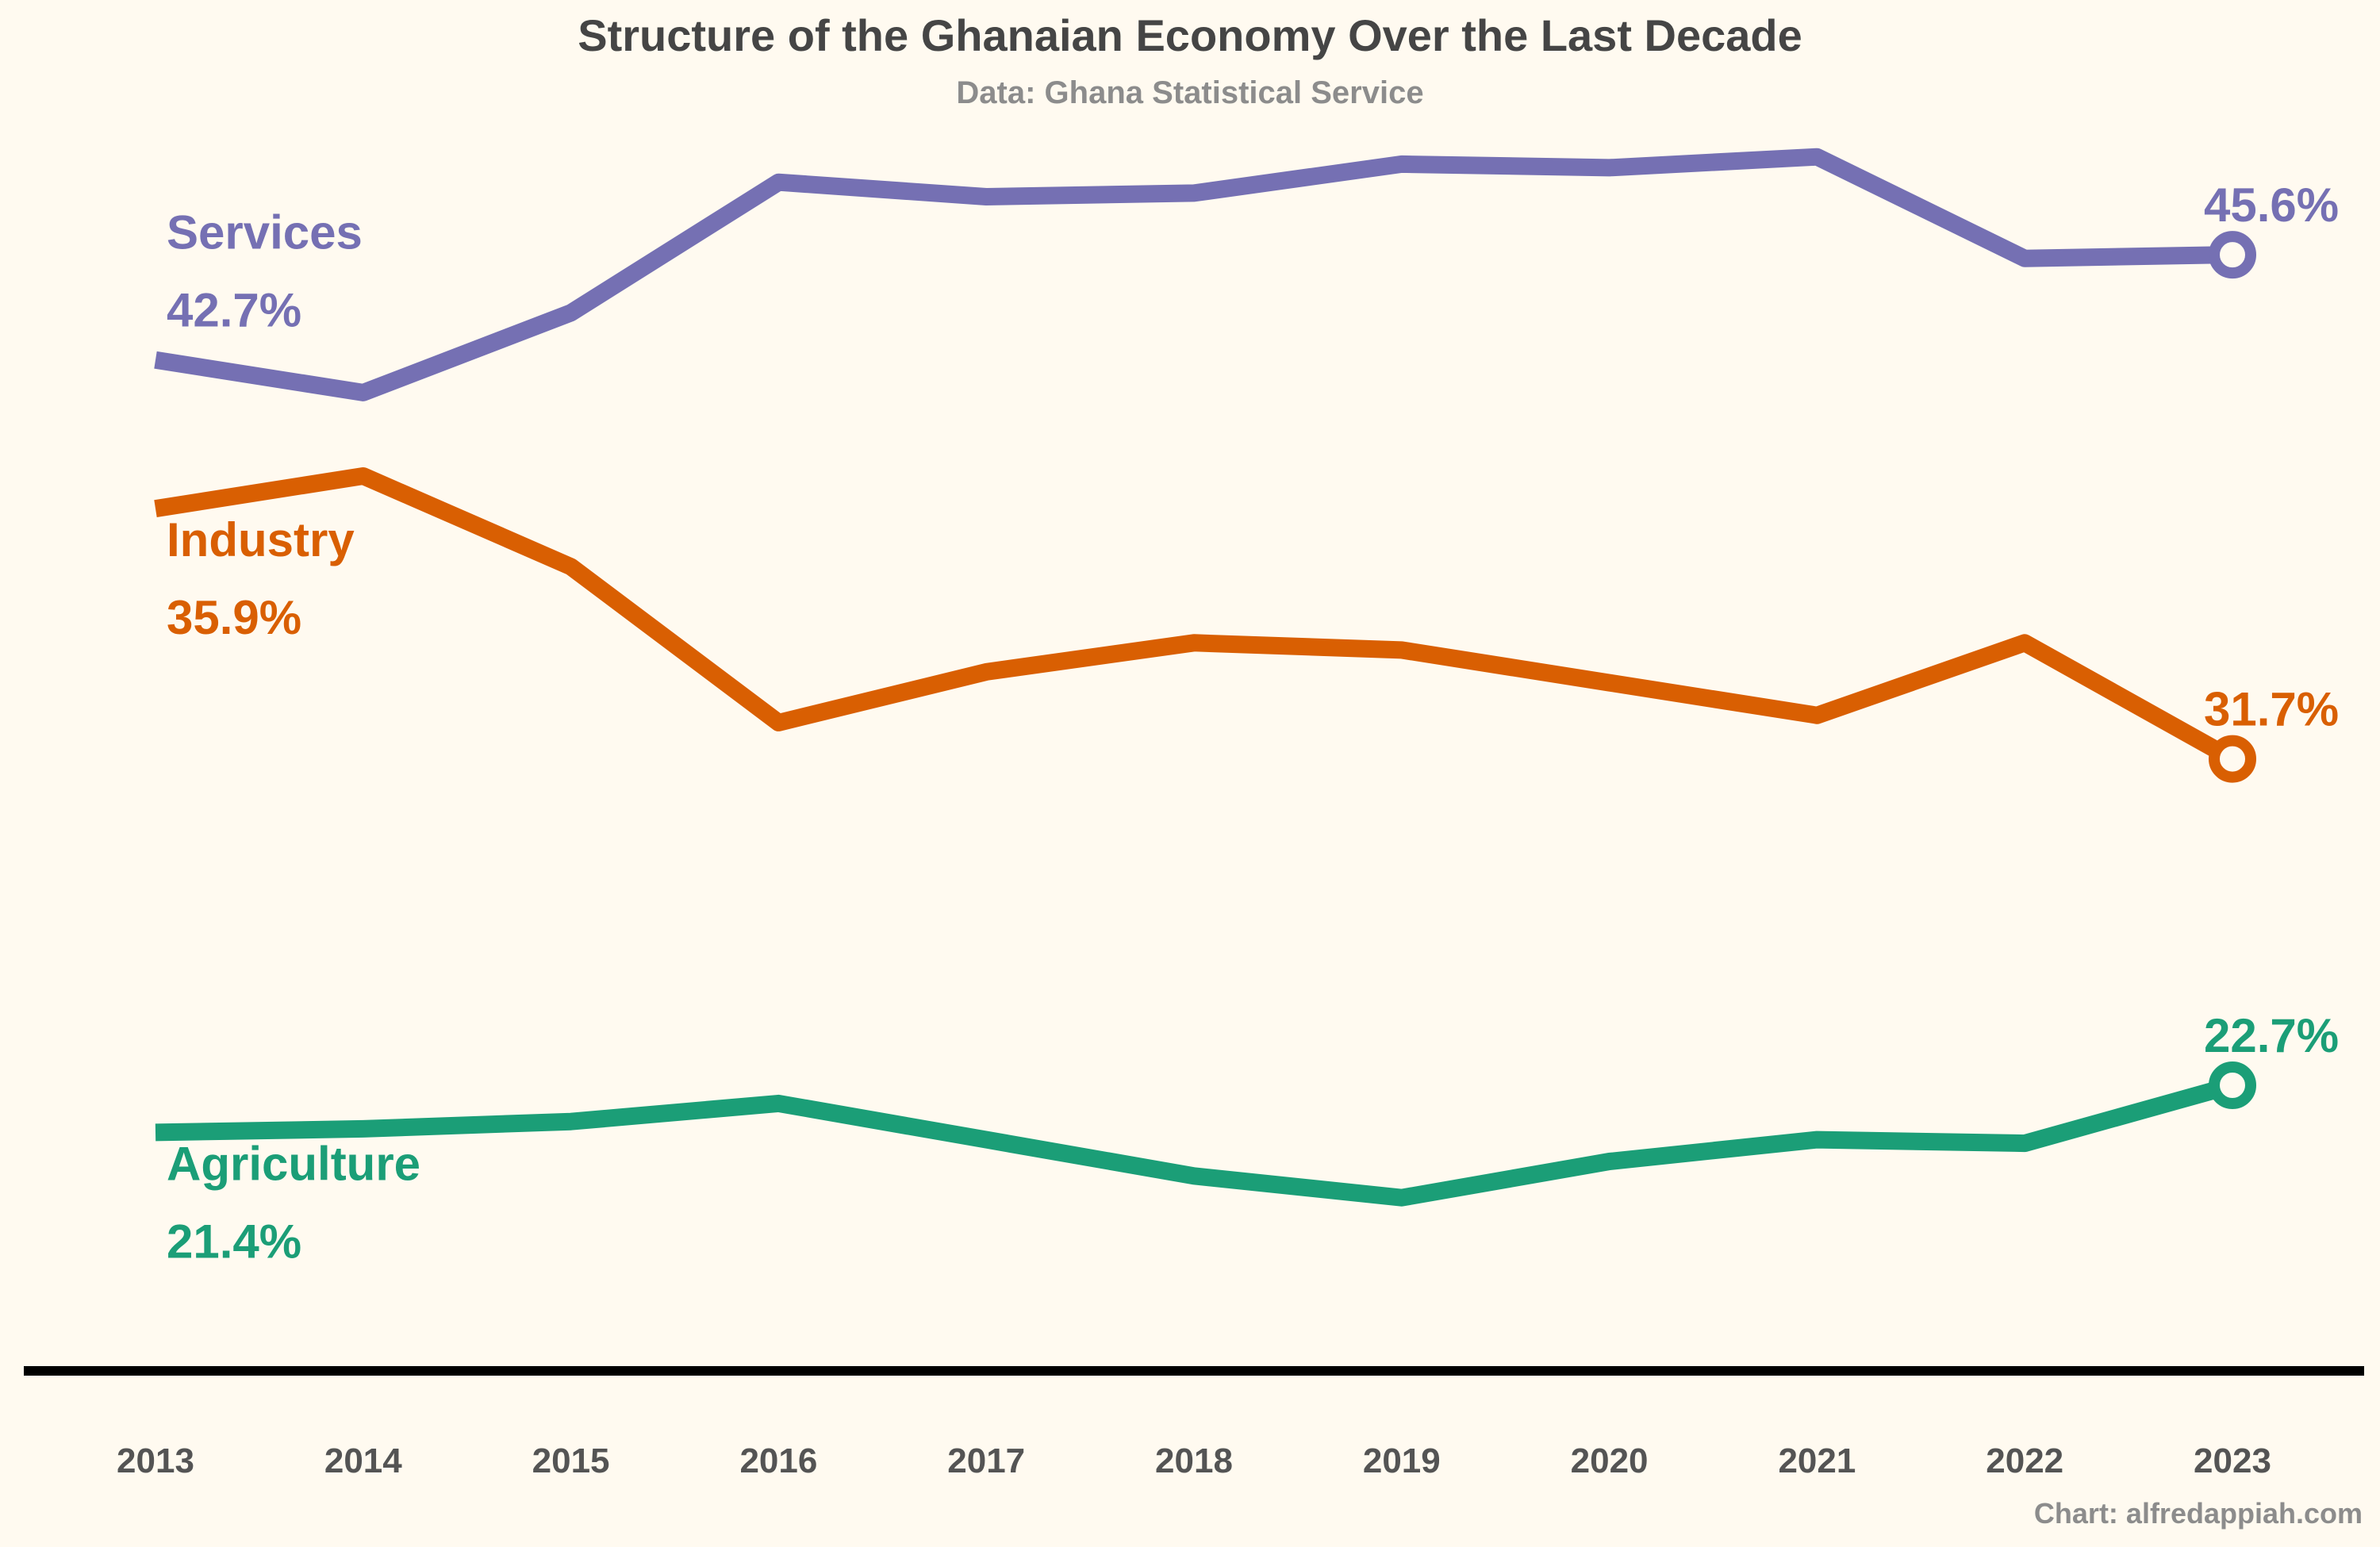 This screenshot has height=1547, width=2380. Describe the element at coordinates (1193, 274) in the screenshot. I see `series-line-services` at that location.